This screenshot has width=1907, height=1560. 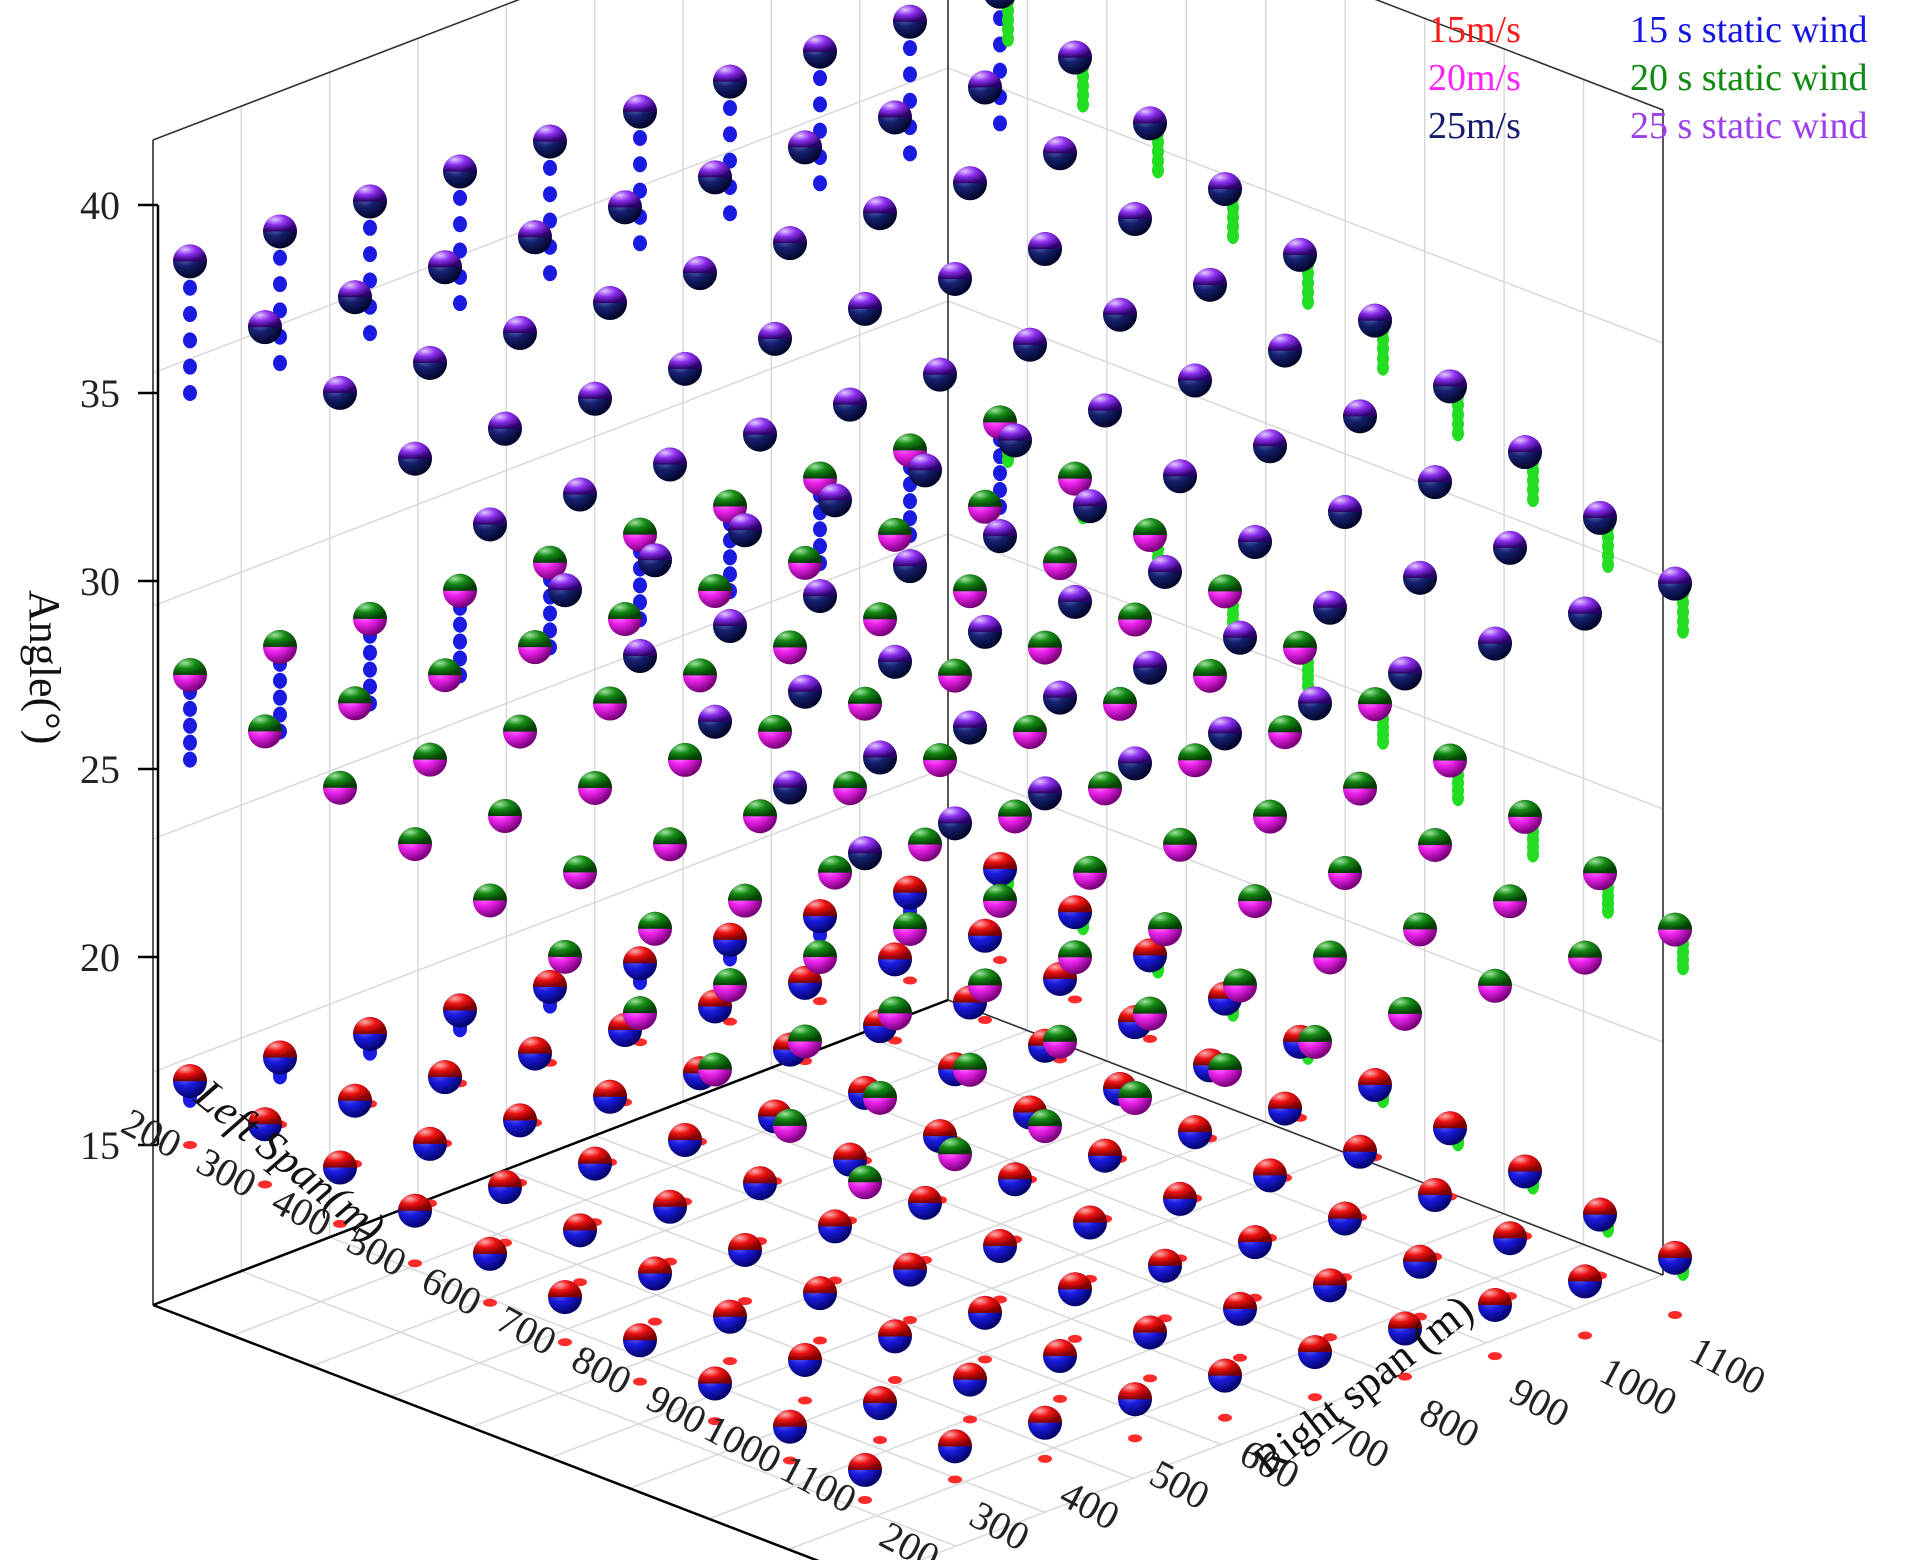 What do you see at coordinates (100, 769) in the screenshot?
I see `z-tick-label: 25` at bounding box center [100, 769].